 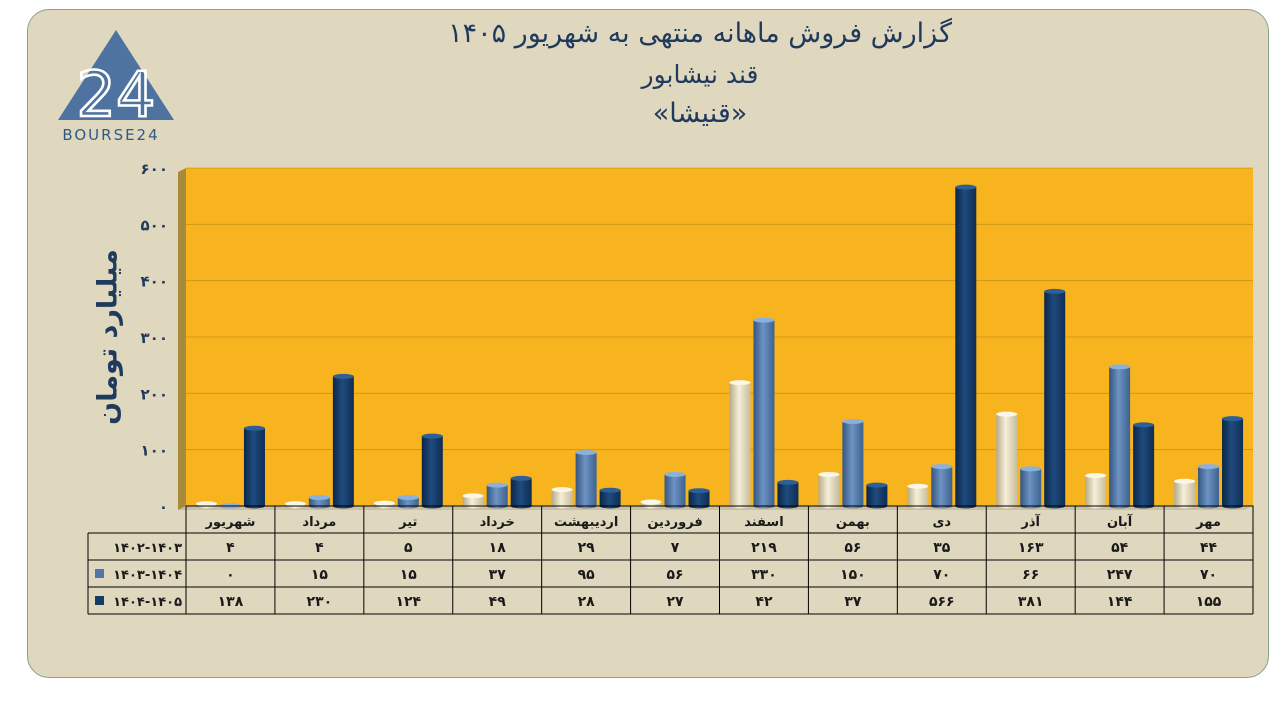 What do you see at coordinates (700, 74) in the screenshot?
I see `company-name: قند نیشابور` at bounding box center [700, 74].